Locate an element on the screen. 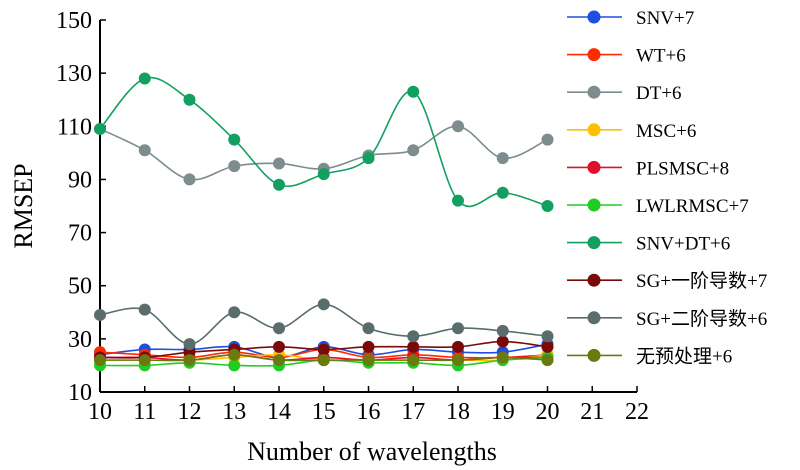  y-ticks: 10 30 50 70 90 110 130 150 is located at coordinates (81, 207).